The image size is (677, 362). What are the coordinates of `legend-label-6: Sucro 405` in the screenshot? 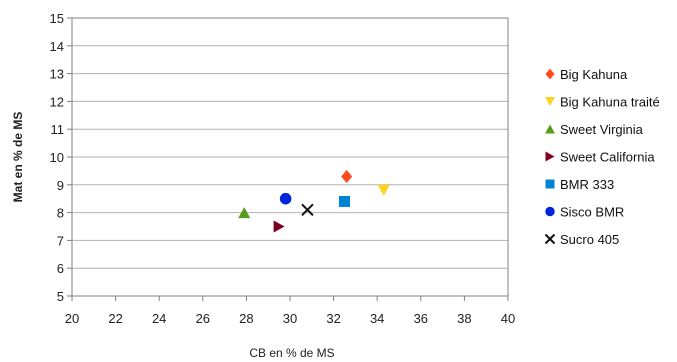 It's located at (589, 239).